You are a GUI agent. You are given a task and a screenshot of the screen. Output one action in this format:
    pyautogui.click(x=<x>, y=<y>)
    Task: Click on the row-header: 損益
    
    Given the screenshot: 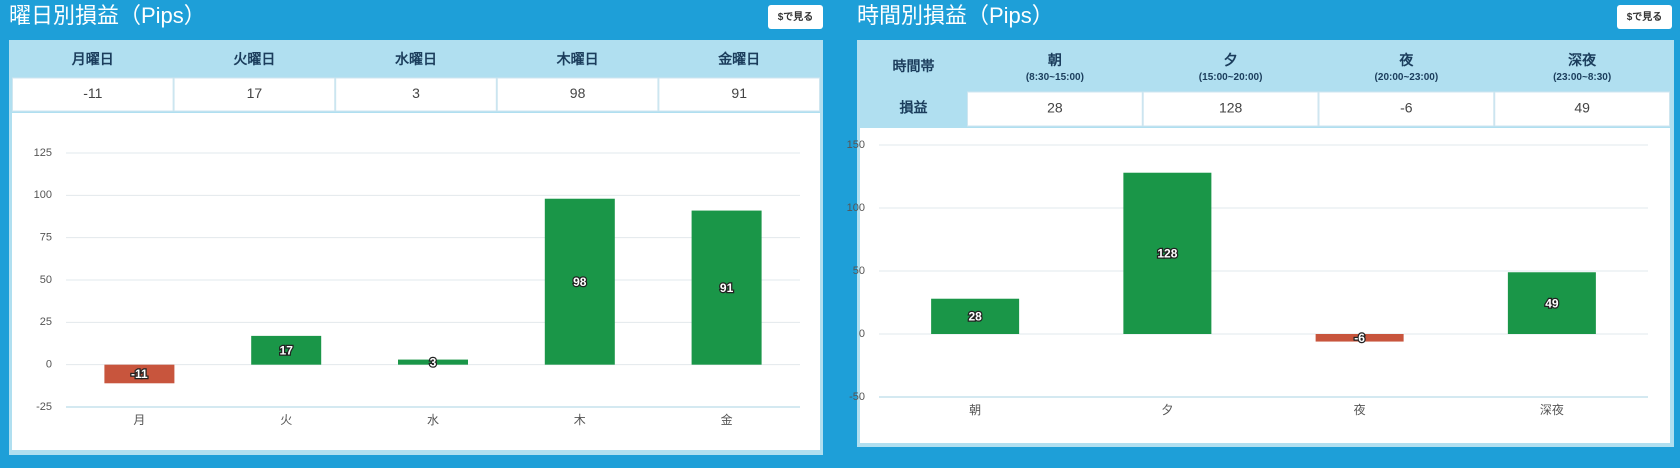 What is the action you would take?
    pyautogui.click(x=914, y=108)
    